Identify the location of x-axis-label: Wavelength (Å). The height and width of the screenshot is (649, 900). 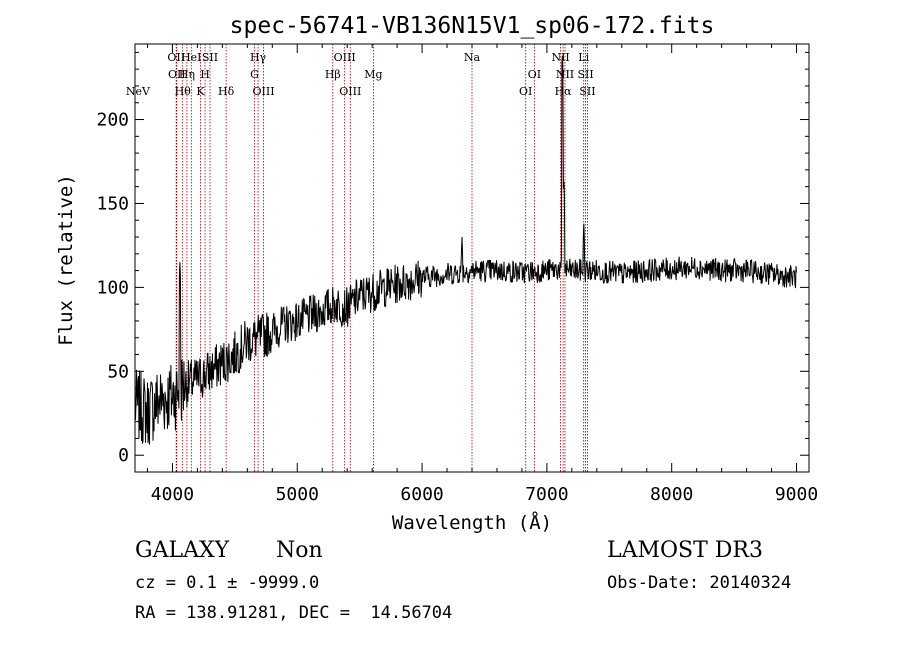
(472, 522).